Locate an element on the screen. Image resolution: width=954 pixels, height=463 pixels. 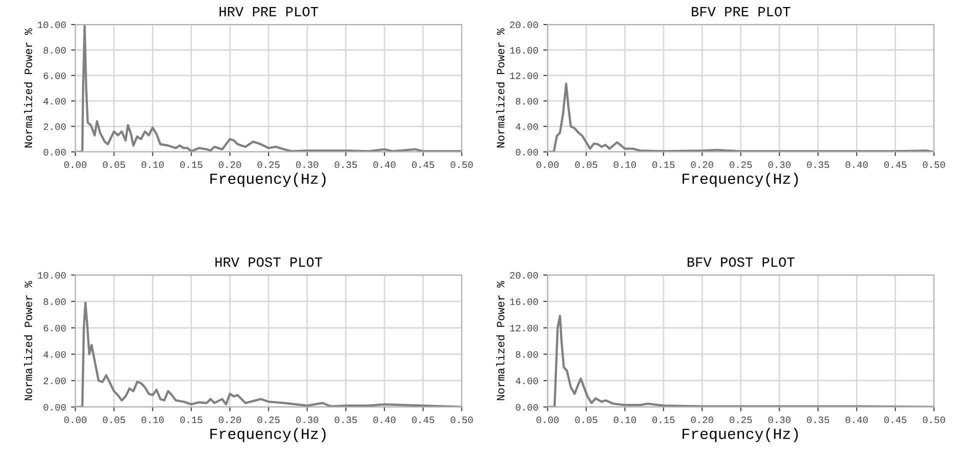
chart-title: HRV POST PLOT is located at coordinates (268, 262).